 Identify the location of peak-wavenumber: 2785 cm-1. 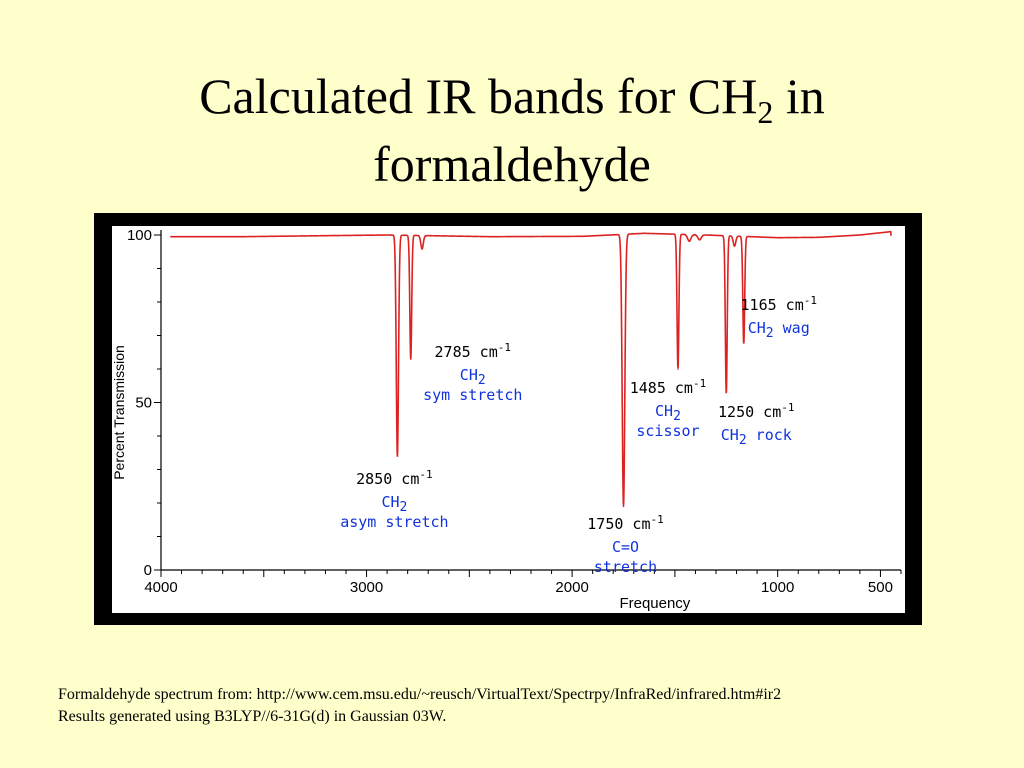
(473, 351).